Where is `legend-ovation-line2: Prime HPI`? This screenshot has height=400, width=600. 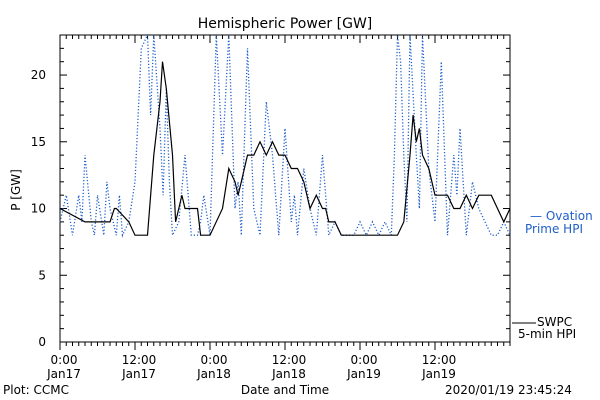 legend-ovation-line2: Prime HPI is located at coordinates (554, 229).